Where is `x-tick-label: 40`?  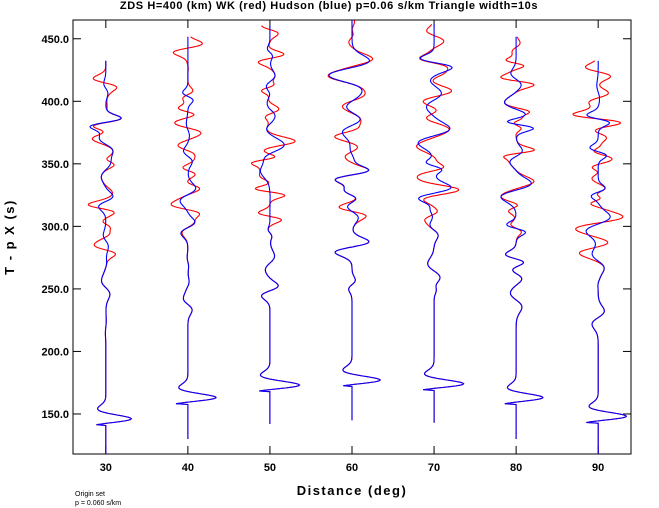
x-tick-label: 40 is located at coordinates (188, 468).